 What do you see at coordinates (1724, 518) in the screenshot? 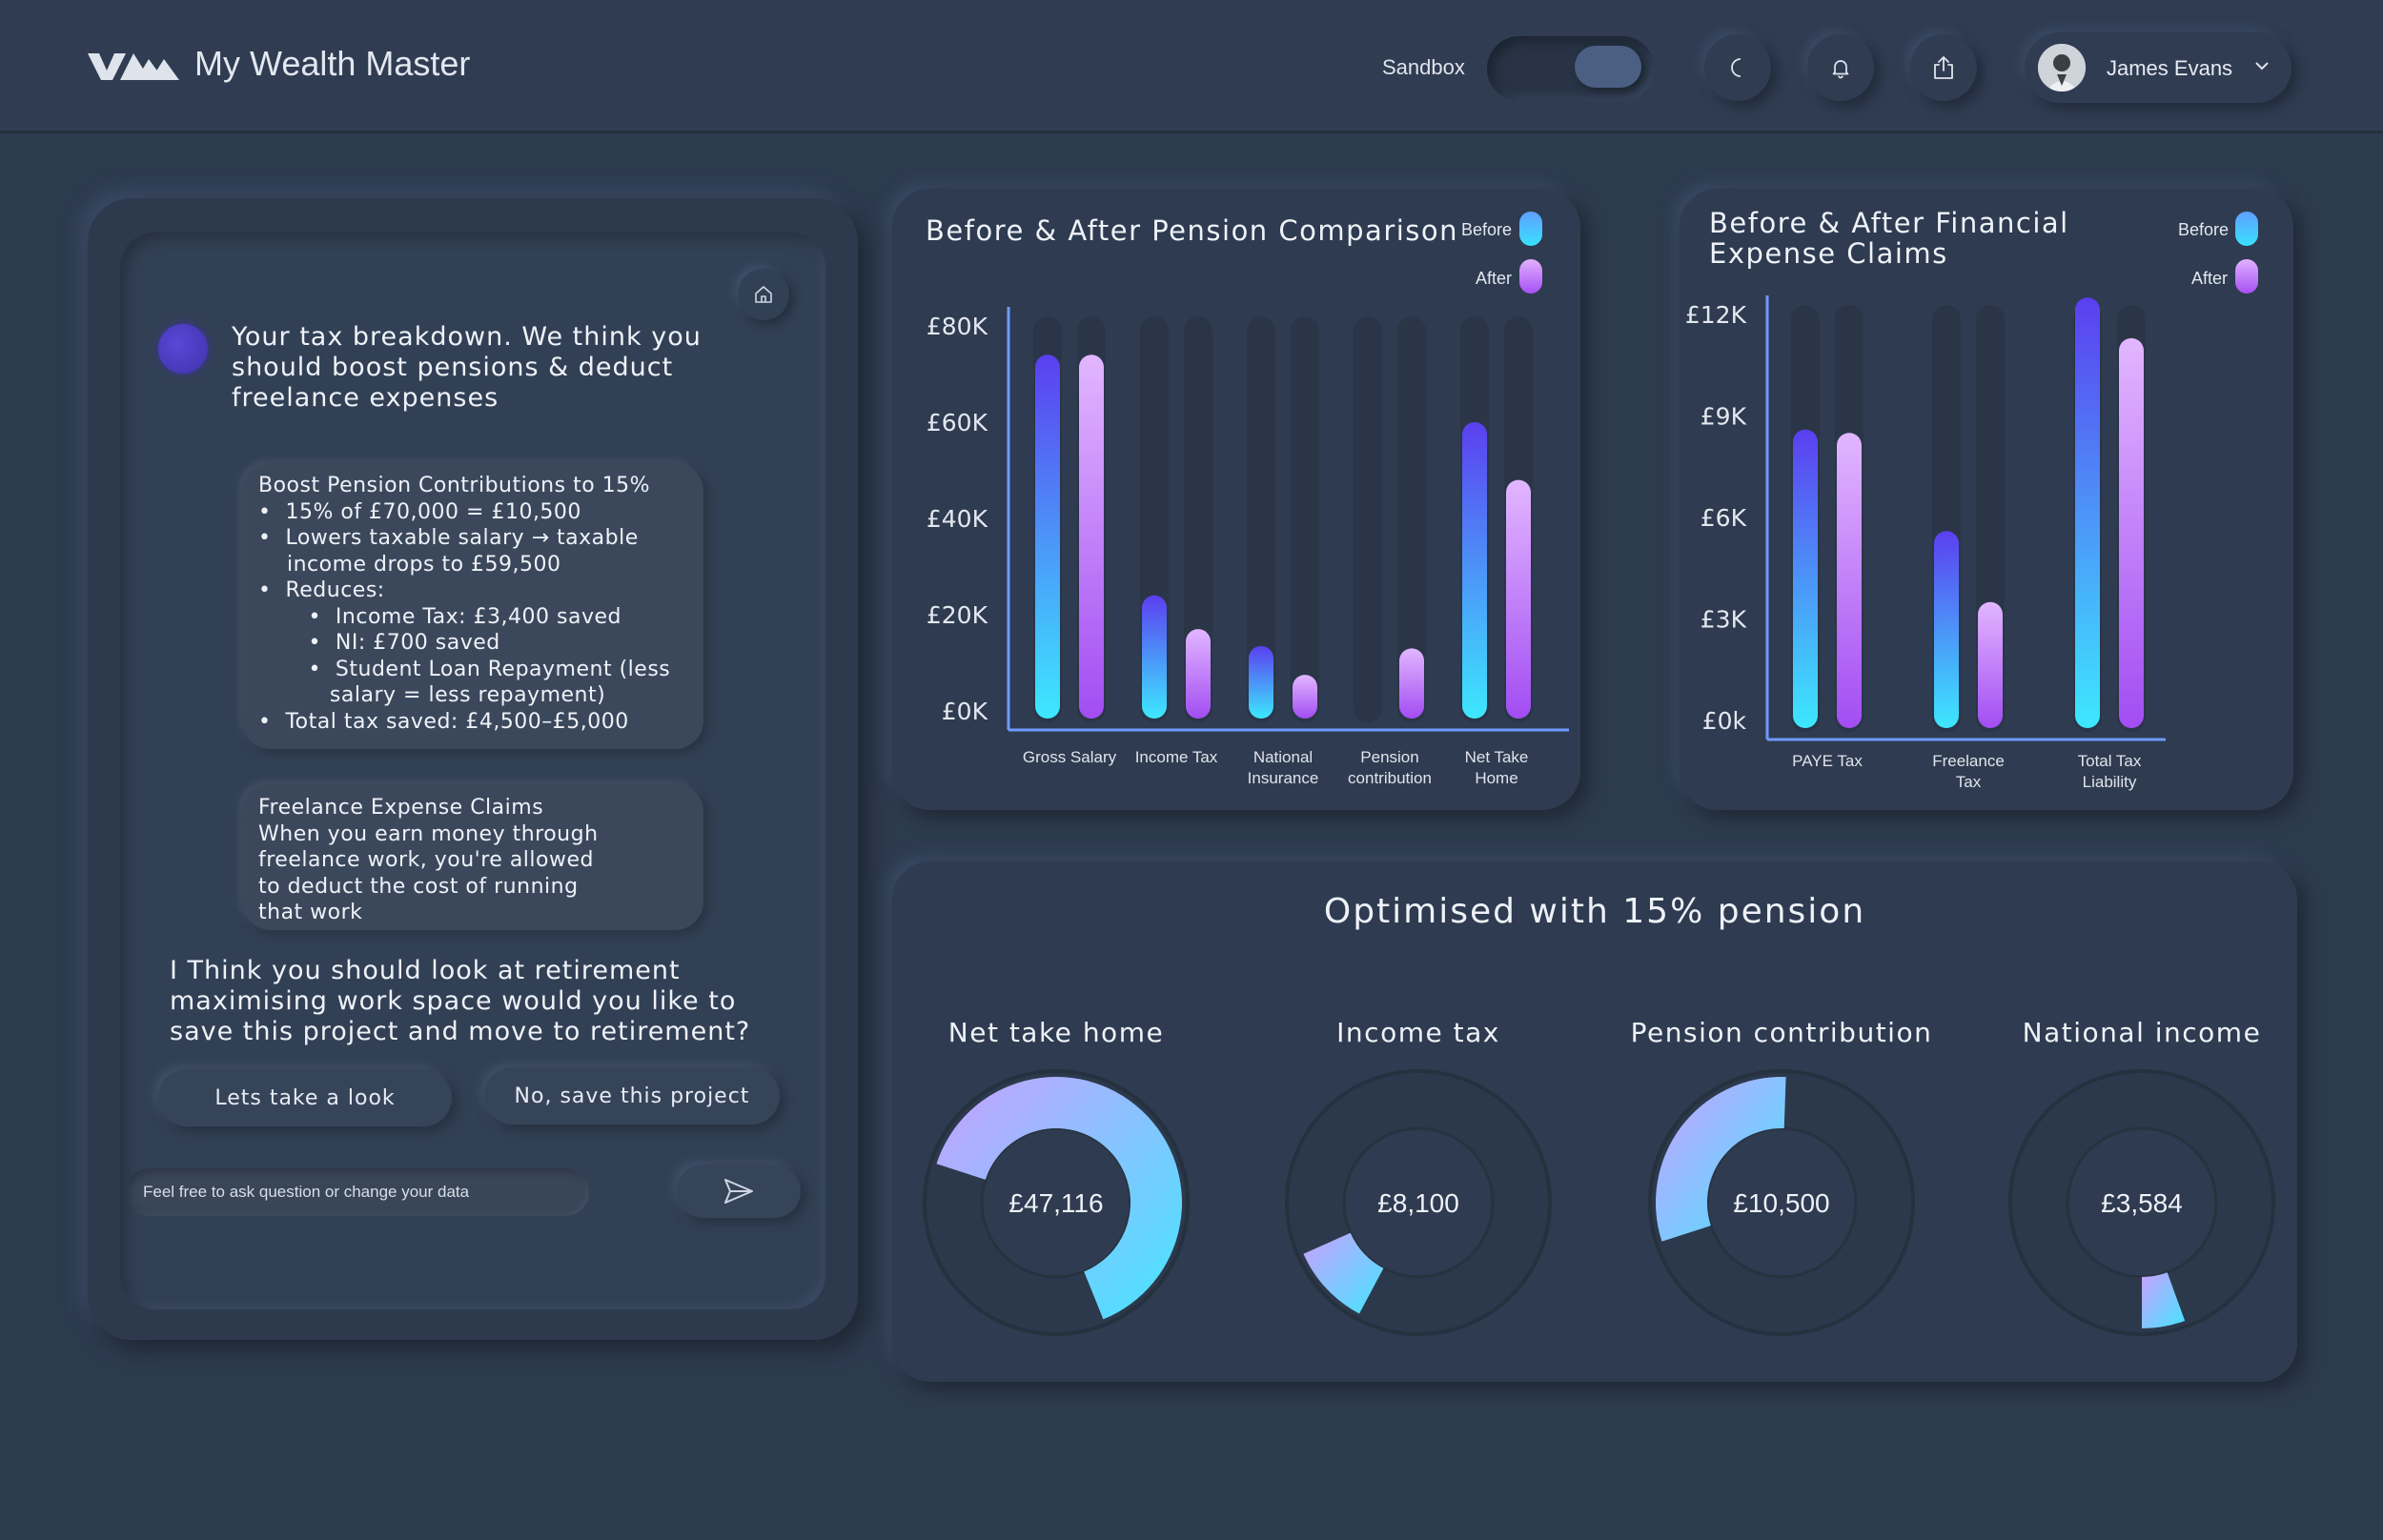
I see `y-tick-label: £6K` at bounding box center [1724, 518].